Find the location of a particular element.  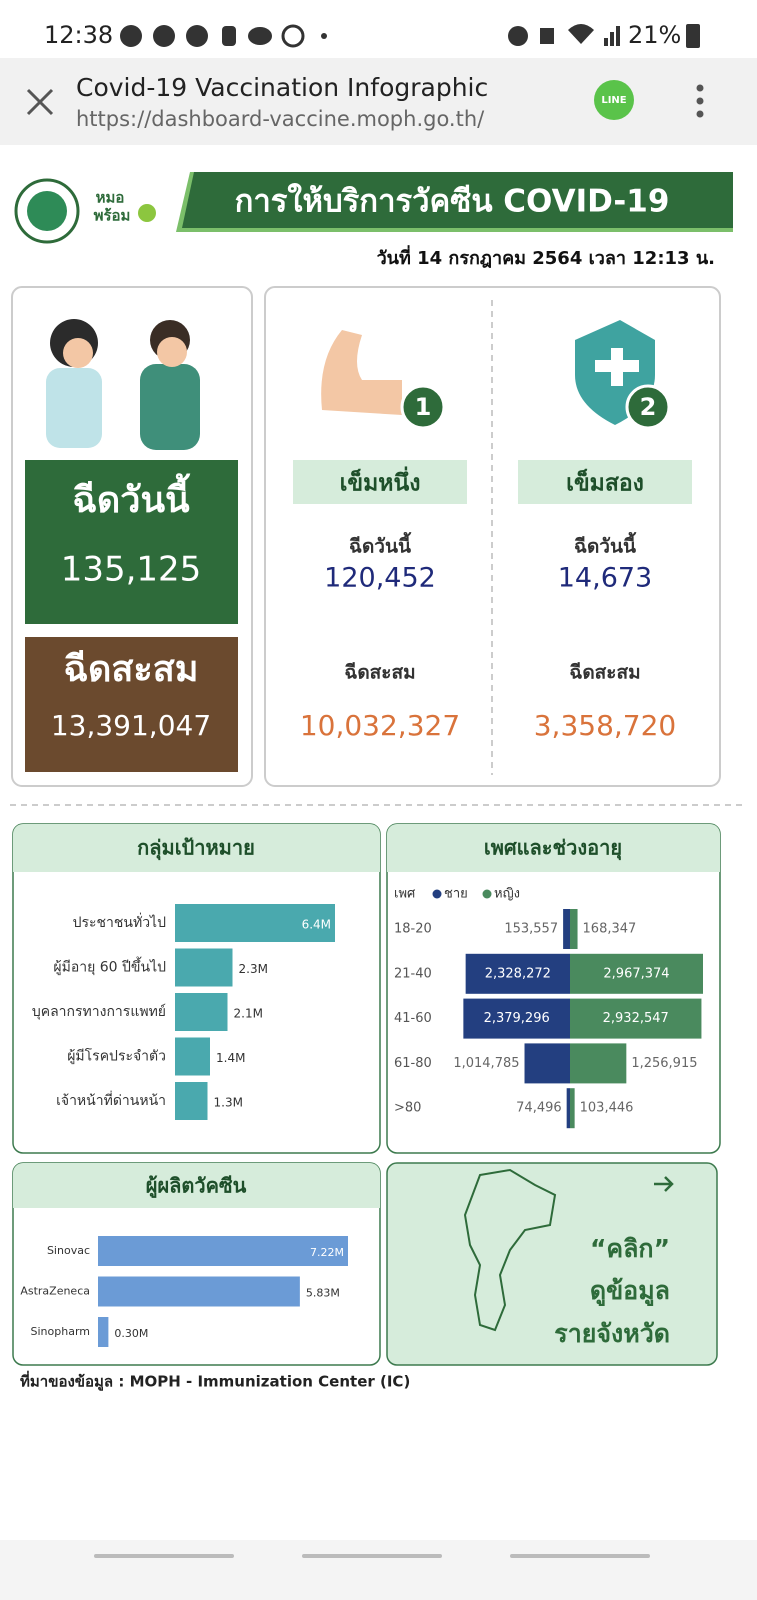

value-label: 1,014,785 is located at coordinates (486, 1063).